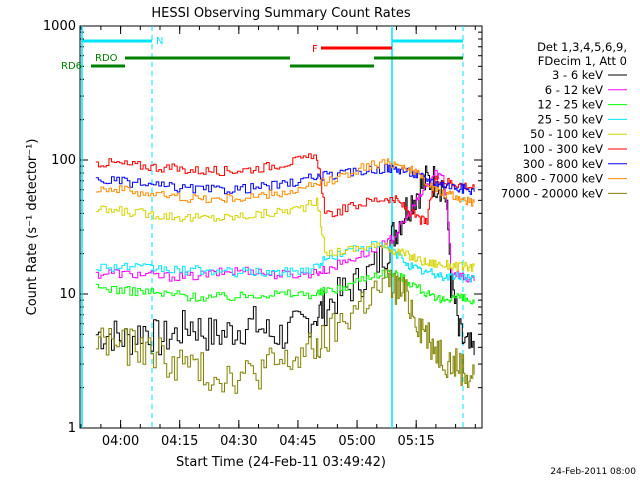 The image size is (640, 480). I want to click on y-tick-label: 1000, so click(59, 26).